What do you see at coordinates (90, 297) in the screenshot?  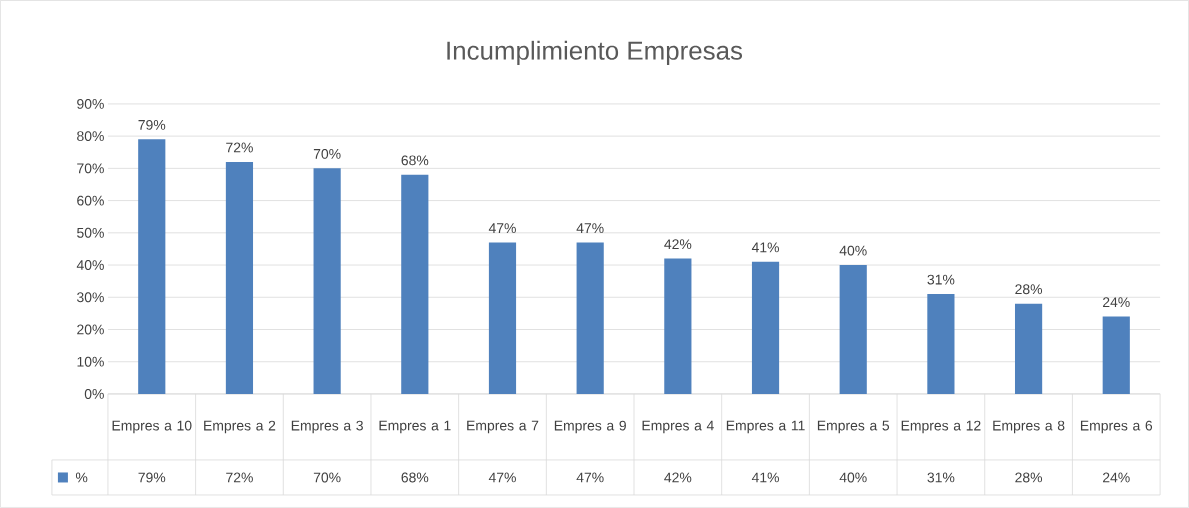 I see `y-tick-label: 30%` at bounding box center [90, 297].